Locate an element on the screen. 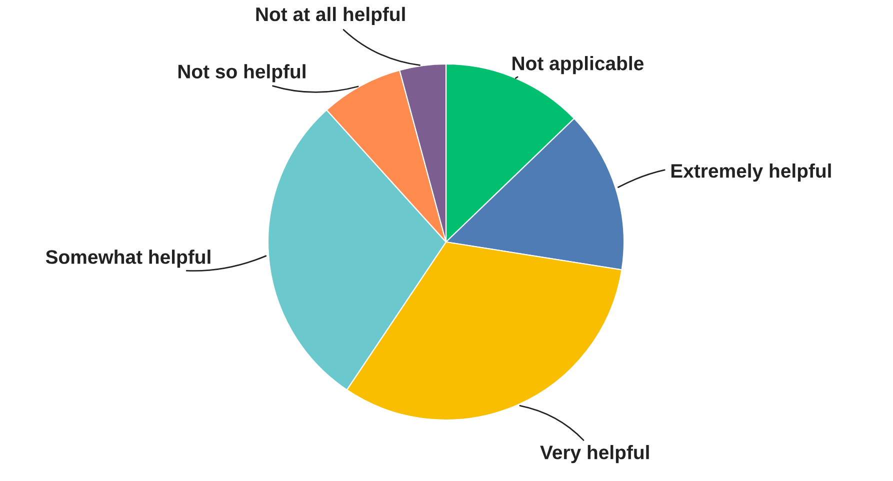  slice-label: Not at all helpful is located at coordinates (330, 16).